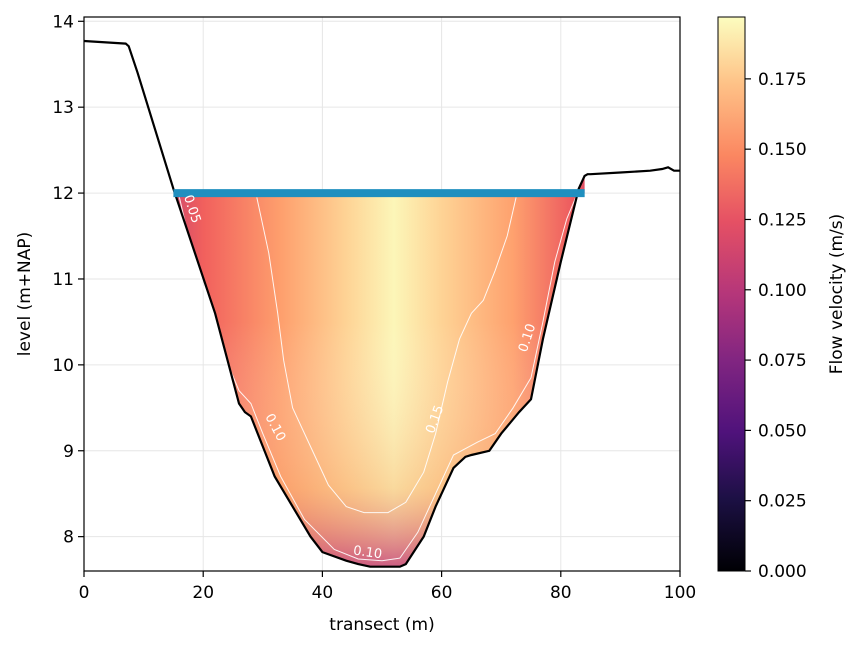  What do you see at coordinates (782, 150) in the screenshot?
I see `colorbar-tick-label: 0.150` at bounding box center [782, 150].